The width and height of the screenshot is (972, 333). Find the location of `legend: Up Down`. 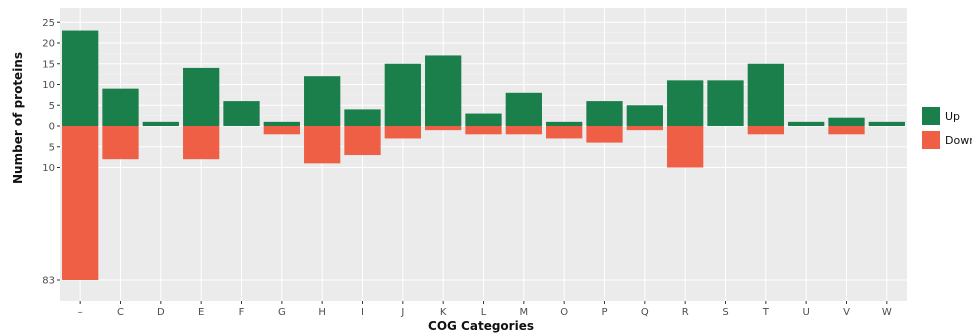

legend: Up Down is located at coordinates (947, 128).